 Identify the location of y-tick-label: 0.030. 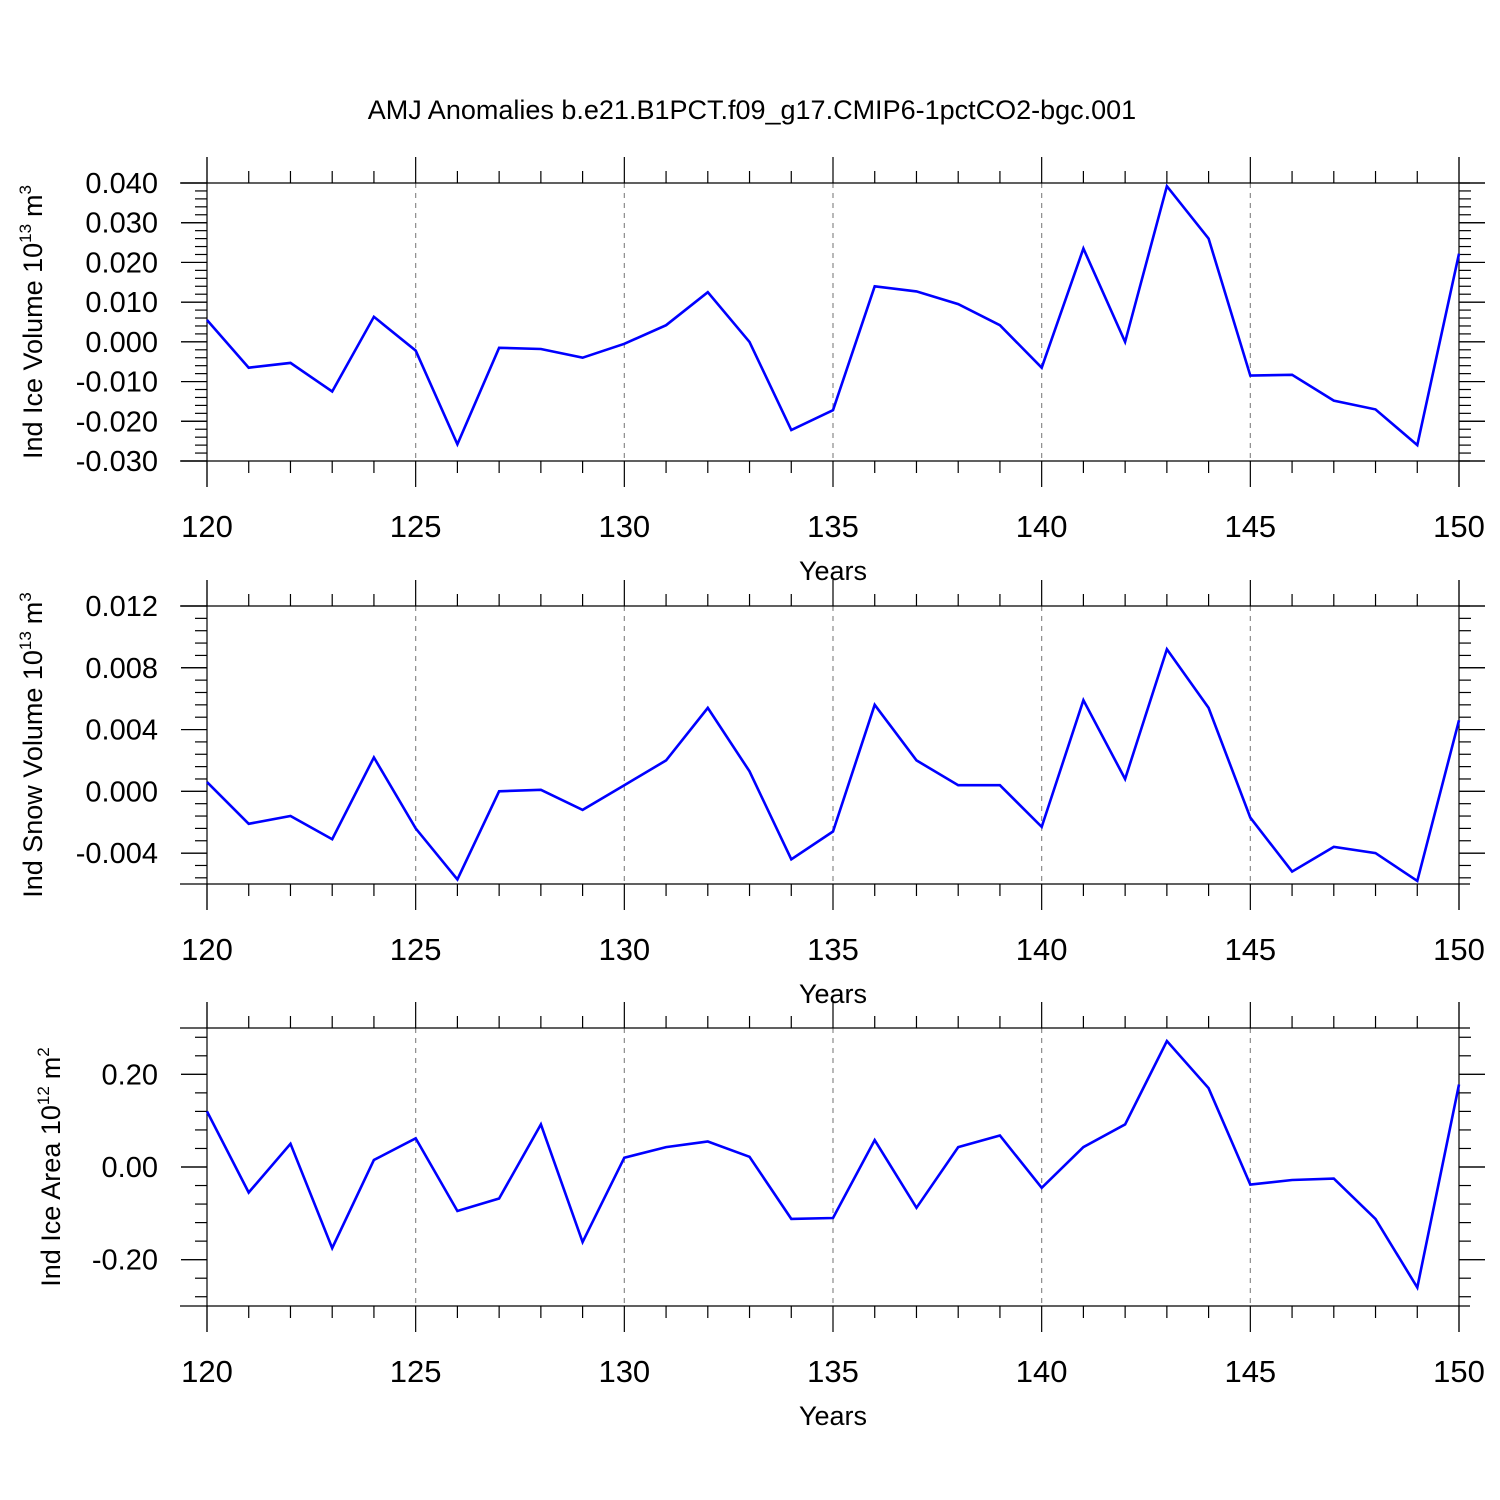
(121, 224).